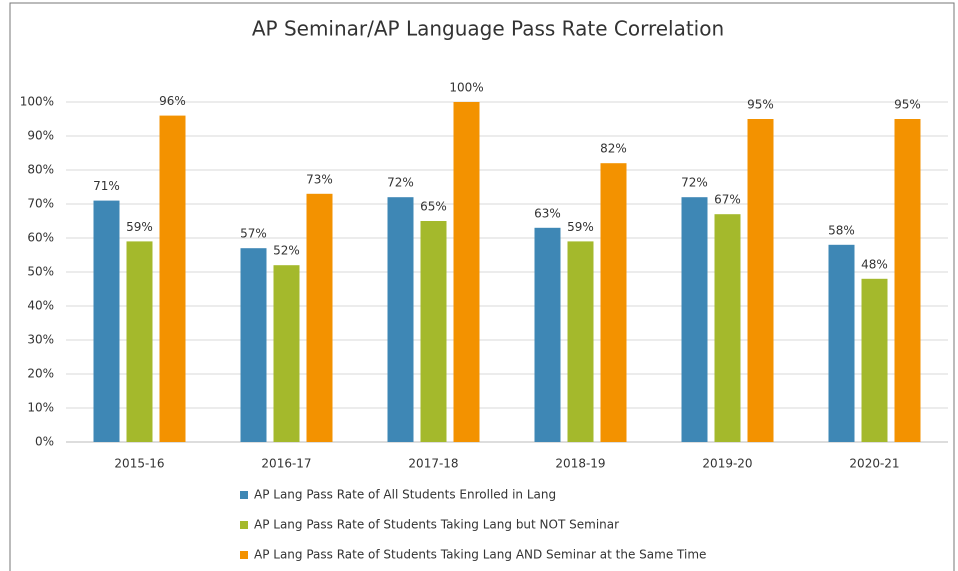 The height and width of the screenshot is (571, 958). What do you see at coordinates (286, 251) in the screenshot?
I see `data-label: 52%` at bounding box center [286, 251].